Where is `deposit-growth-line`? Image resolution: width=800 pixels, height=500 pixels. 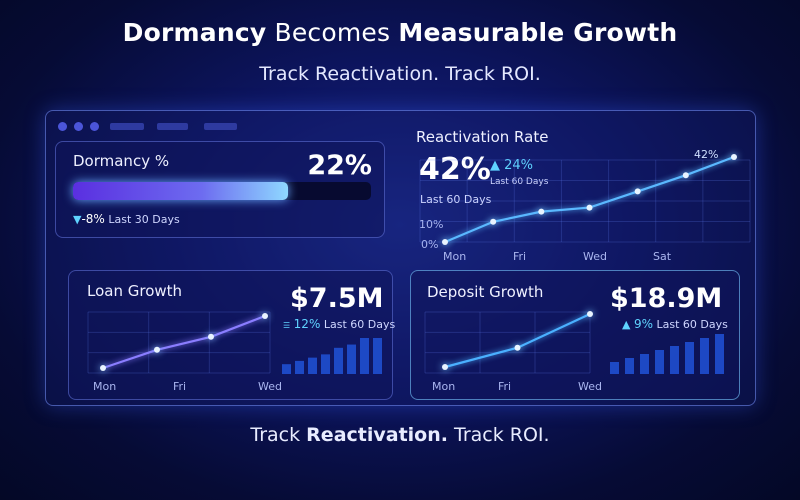
deposit-growth-line is located at coordinates (517, 341).